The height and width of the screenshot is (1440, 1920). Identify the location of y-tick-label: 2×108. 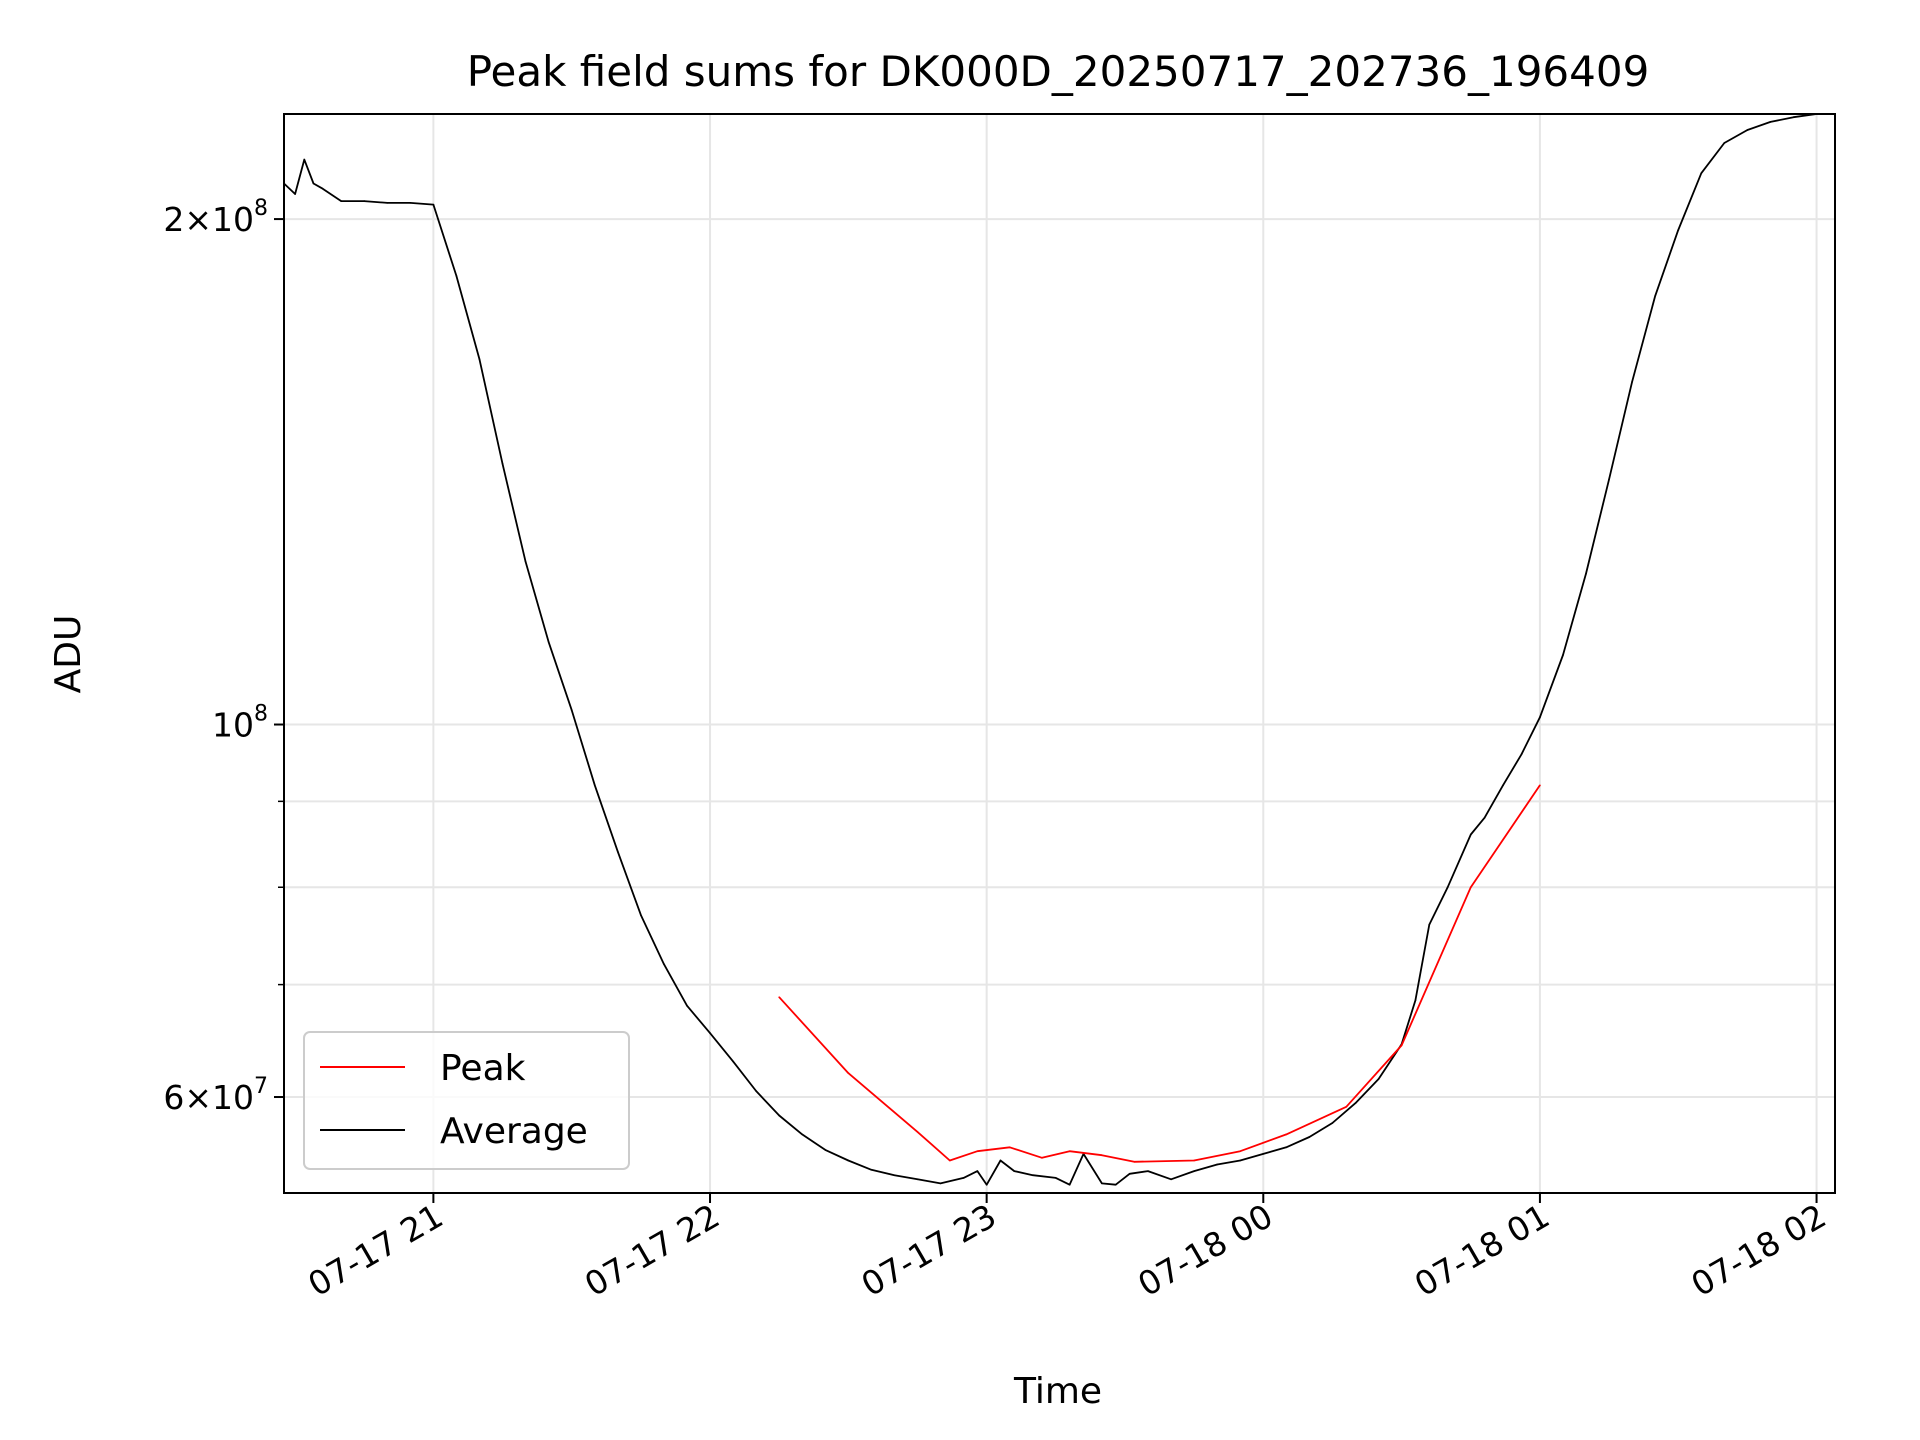
(215, 217).